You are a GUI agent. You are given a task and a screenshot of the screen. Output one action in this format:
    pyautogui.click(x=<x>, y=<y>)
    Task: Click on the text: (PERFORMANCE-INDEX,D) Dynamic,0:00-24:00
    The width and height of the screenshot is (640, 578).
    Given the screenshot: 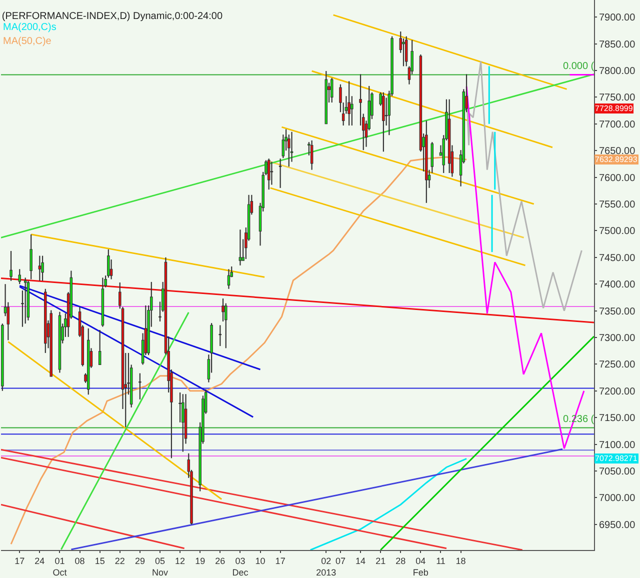 What is the action you would take?
    pyautogui.click(x=112, y=16)
    